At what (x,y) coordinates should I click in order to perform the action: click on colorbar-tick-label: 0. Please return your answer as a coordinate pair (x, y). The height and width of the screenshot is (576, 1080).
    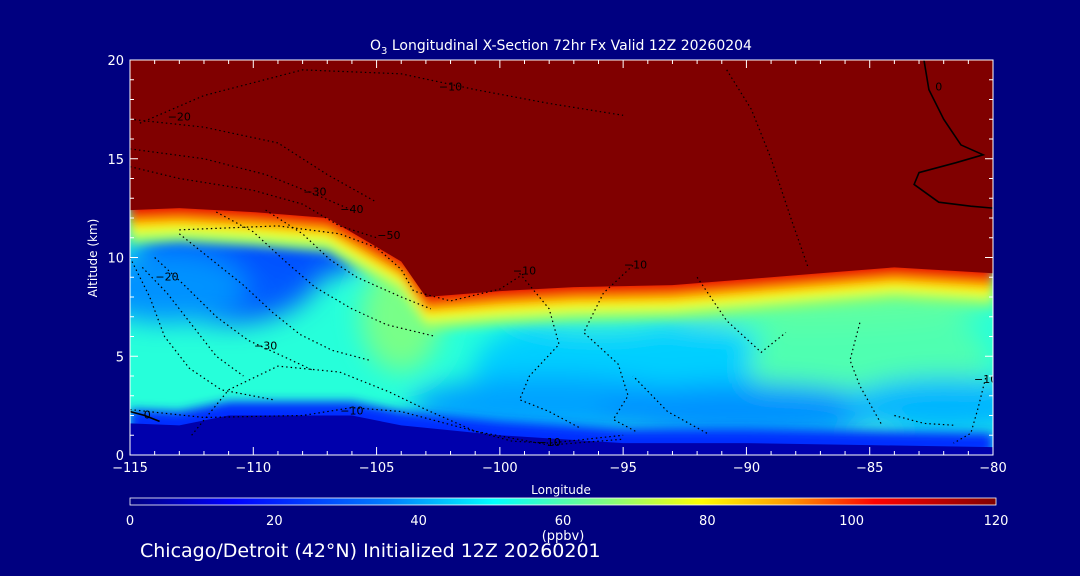
    Looking at the image, I should click on (130, 521).